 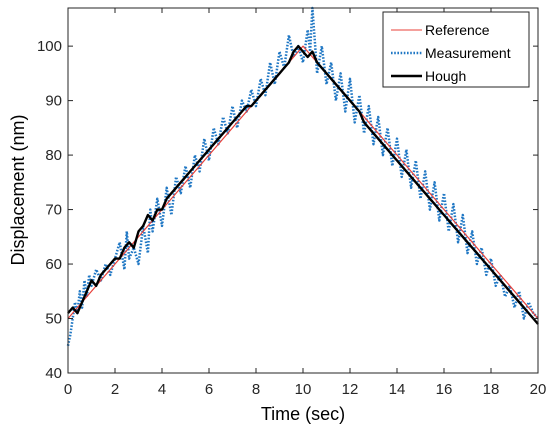 I want to click on y-tick-label: 100, so click(x=49, y=46).